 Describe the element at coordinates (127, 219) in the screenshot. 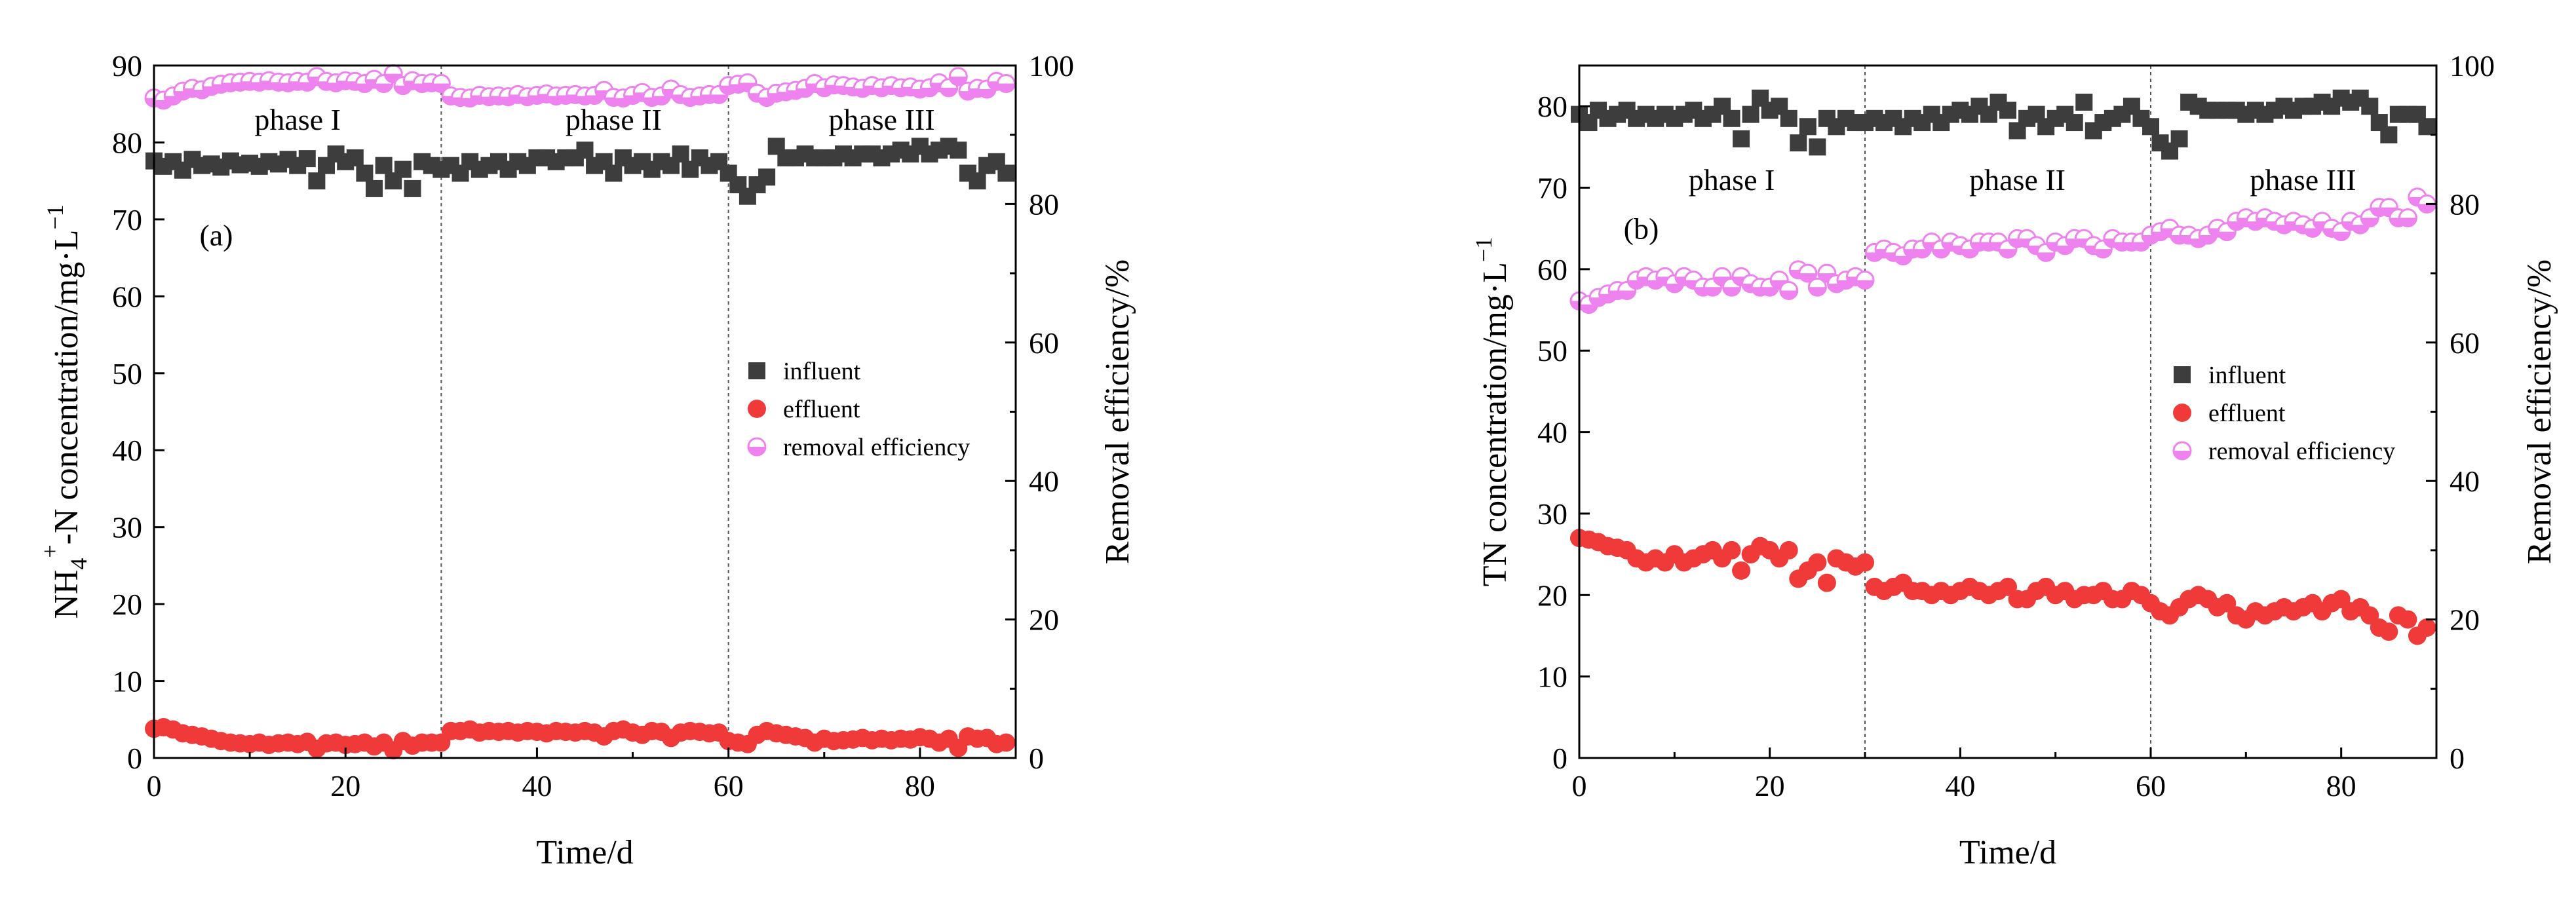

I see `y-tick-label: 70` at that location.